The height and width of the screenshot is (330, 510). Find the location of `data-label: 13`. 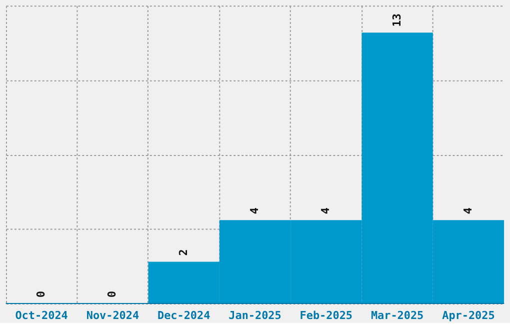

data-label: 13 is located at coordinates (397, 20).